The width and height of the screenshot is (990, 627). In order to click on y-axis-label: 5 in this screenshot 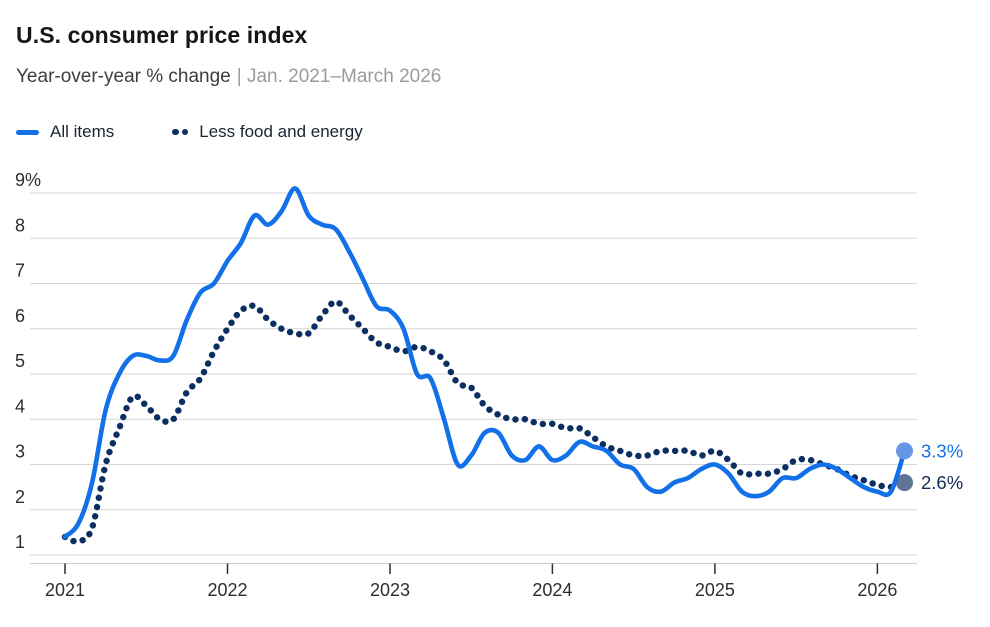, I will do `click(20, 361)`.